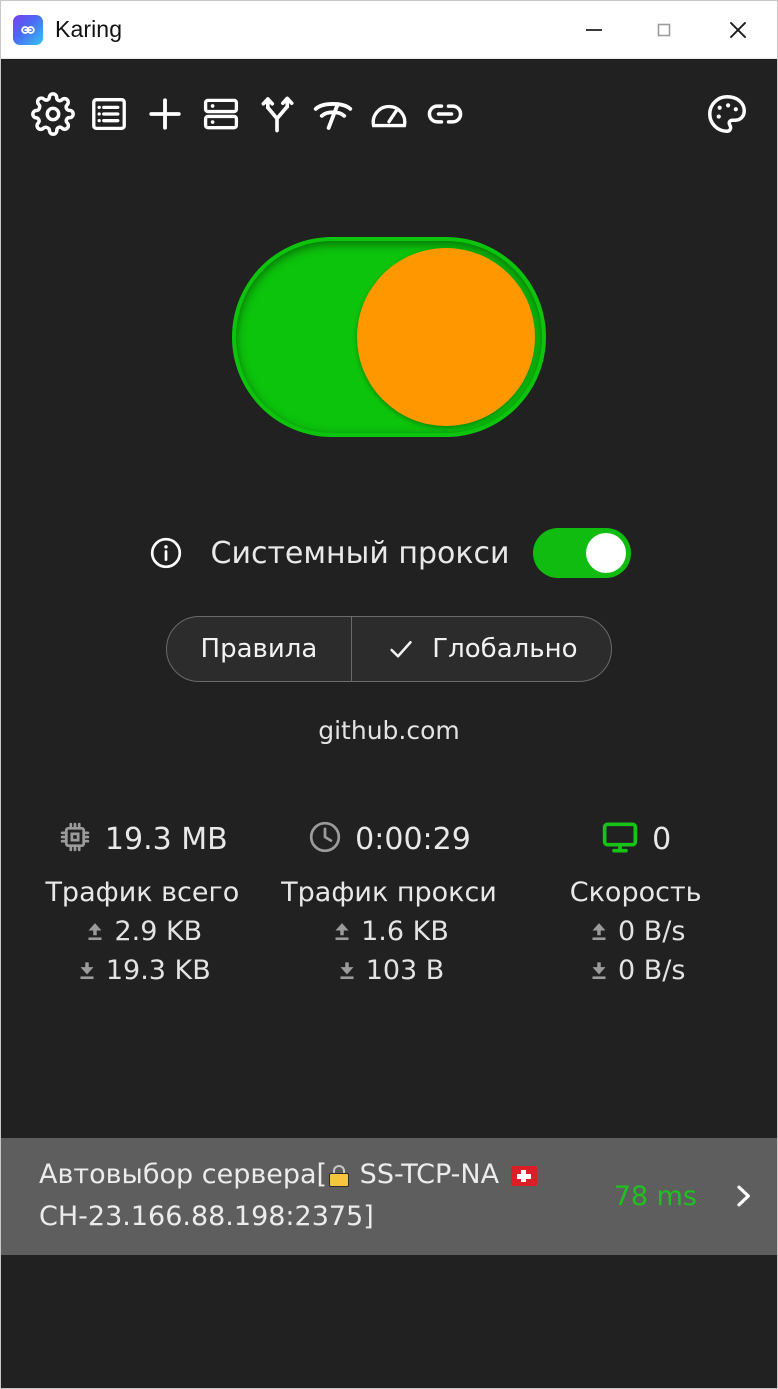  I want to click on link-icon, so click(445, 114).